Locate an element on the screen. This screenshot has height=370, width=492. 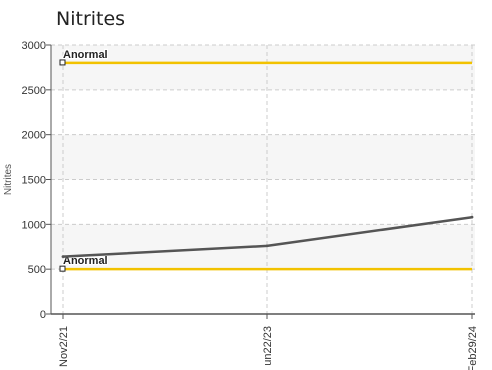
x-tick-label: Nov2/21 is located at coordinates (64, 346).